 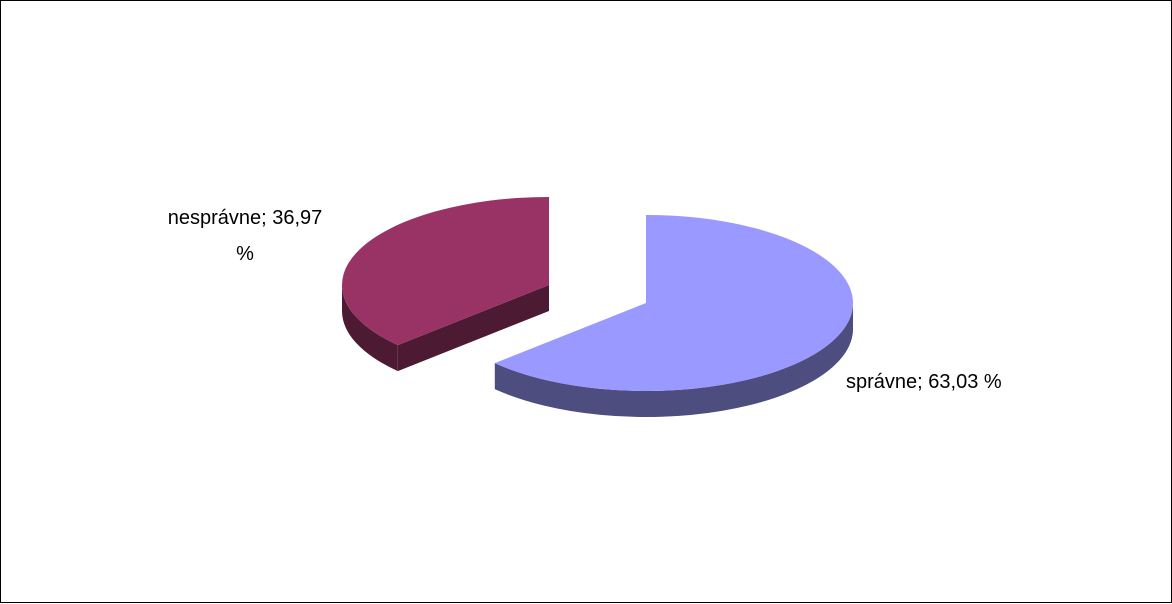 I want to click on slice-top-nespravne, so click(x=445, y=271).